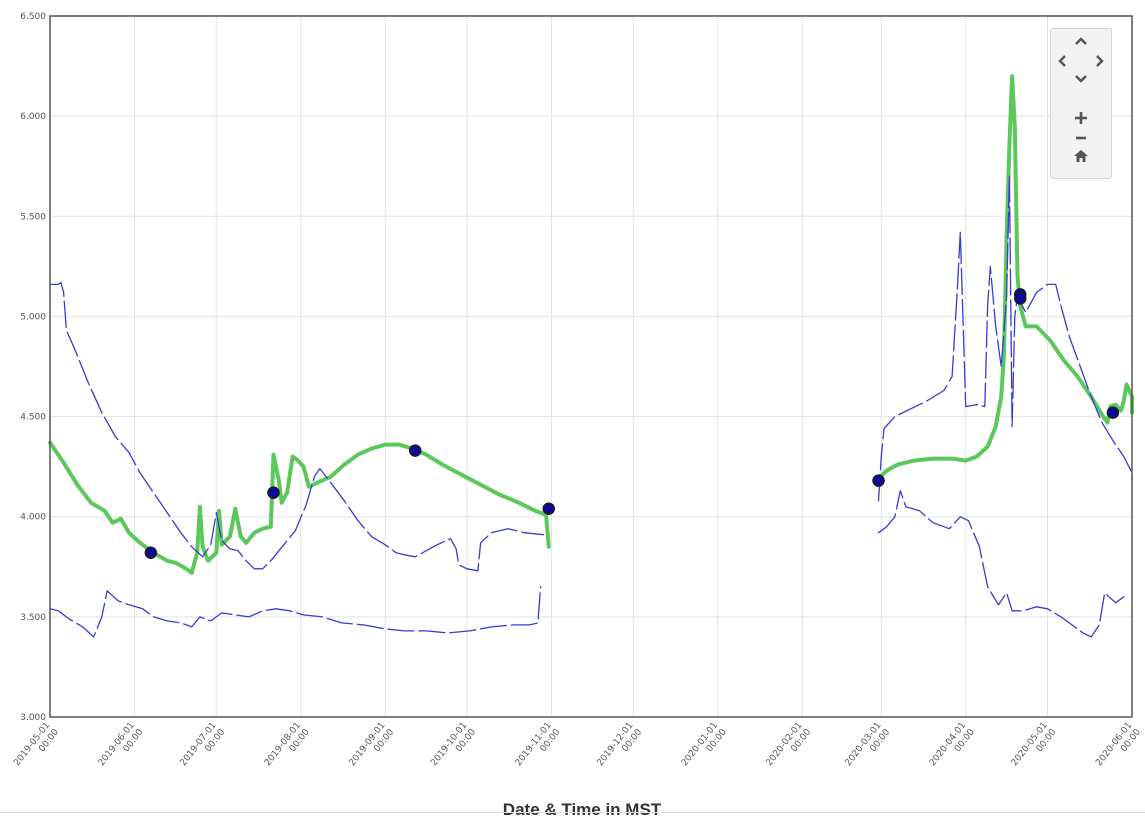 The image size is (1145, 817). I want to click on zoom-reset-button, so click(1081, 156).